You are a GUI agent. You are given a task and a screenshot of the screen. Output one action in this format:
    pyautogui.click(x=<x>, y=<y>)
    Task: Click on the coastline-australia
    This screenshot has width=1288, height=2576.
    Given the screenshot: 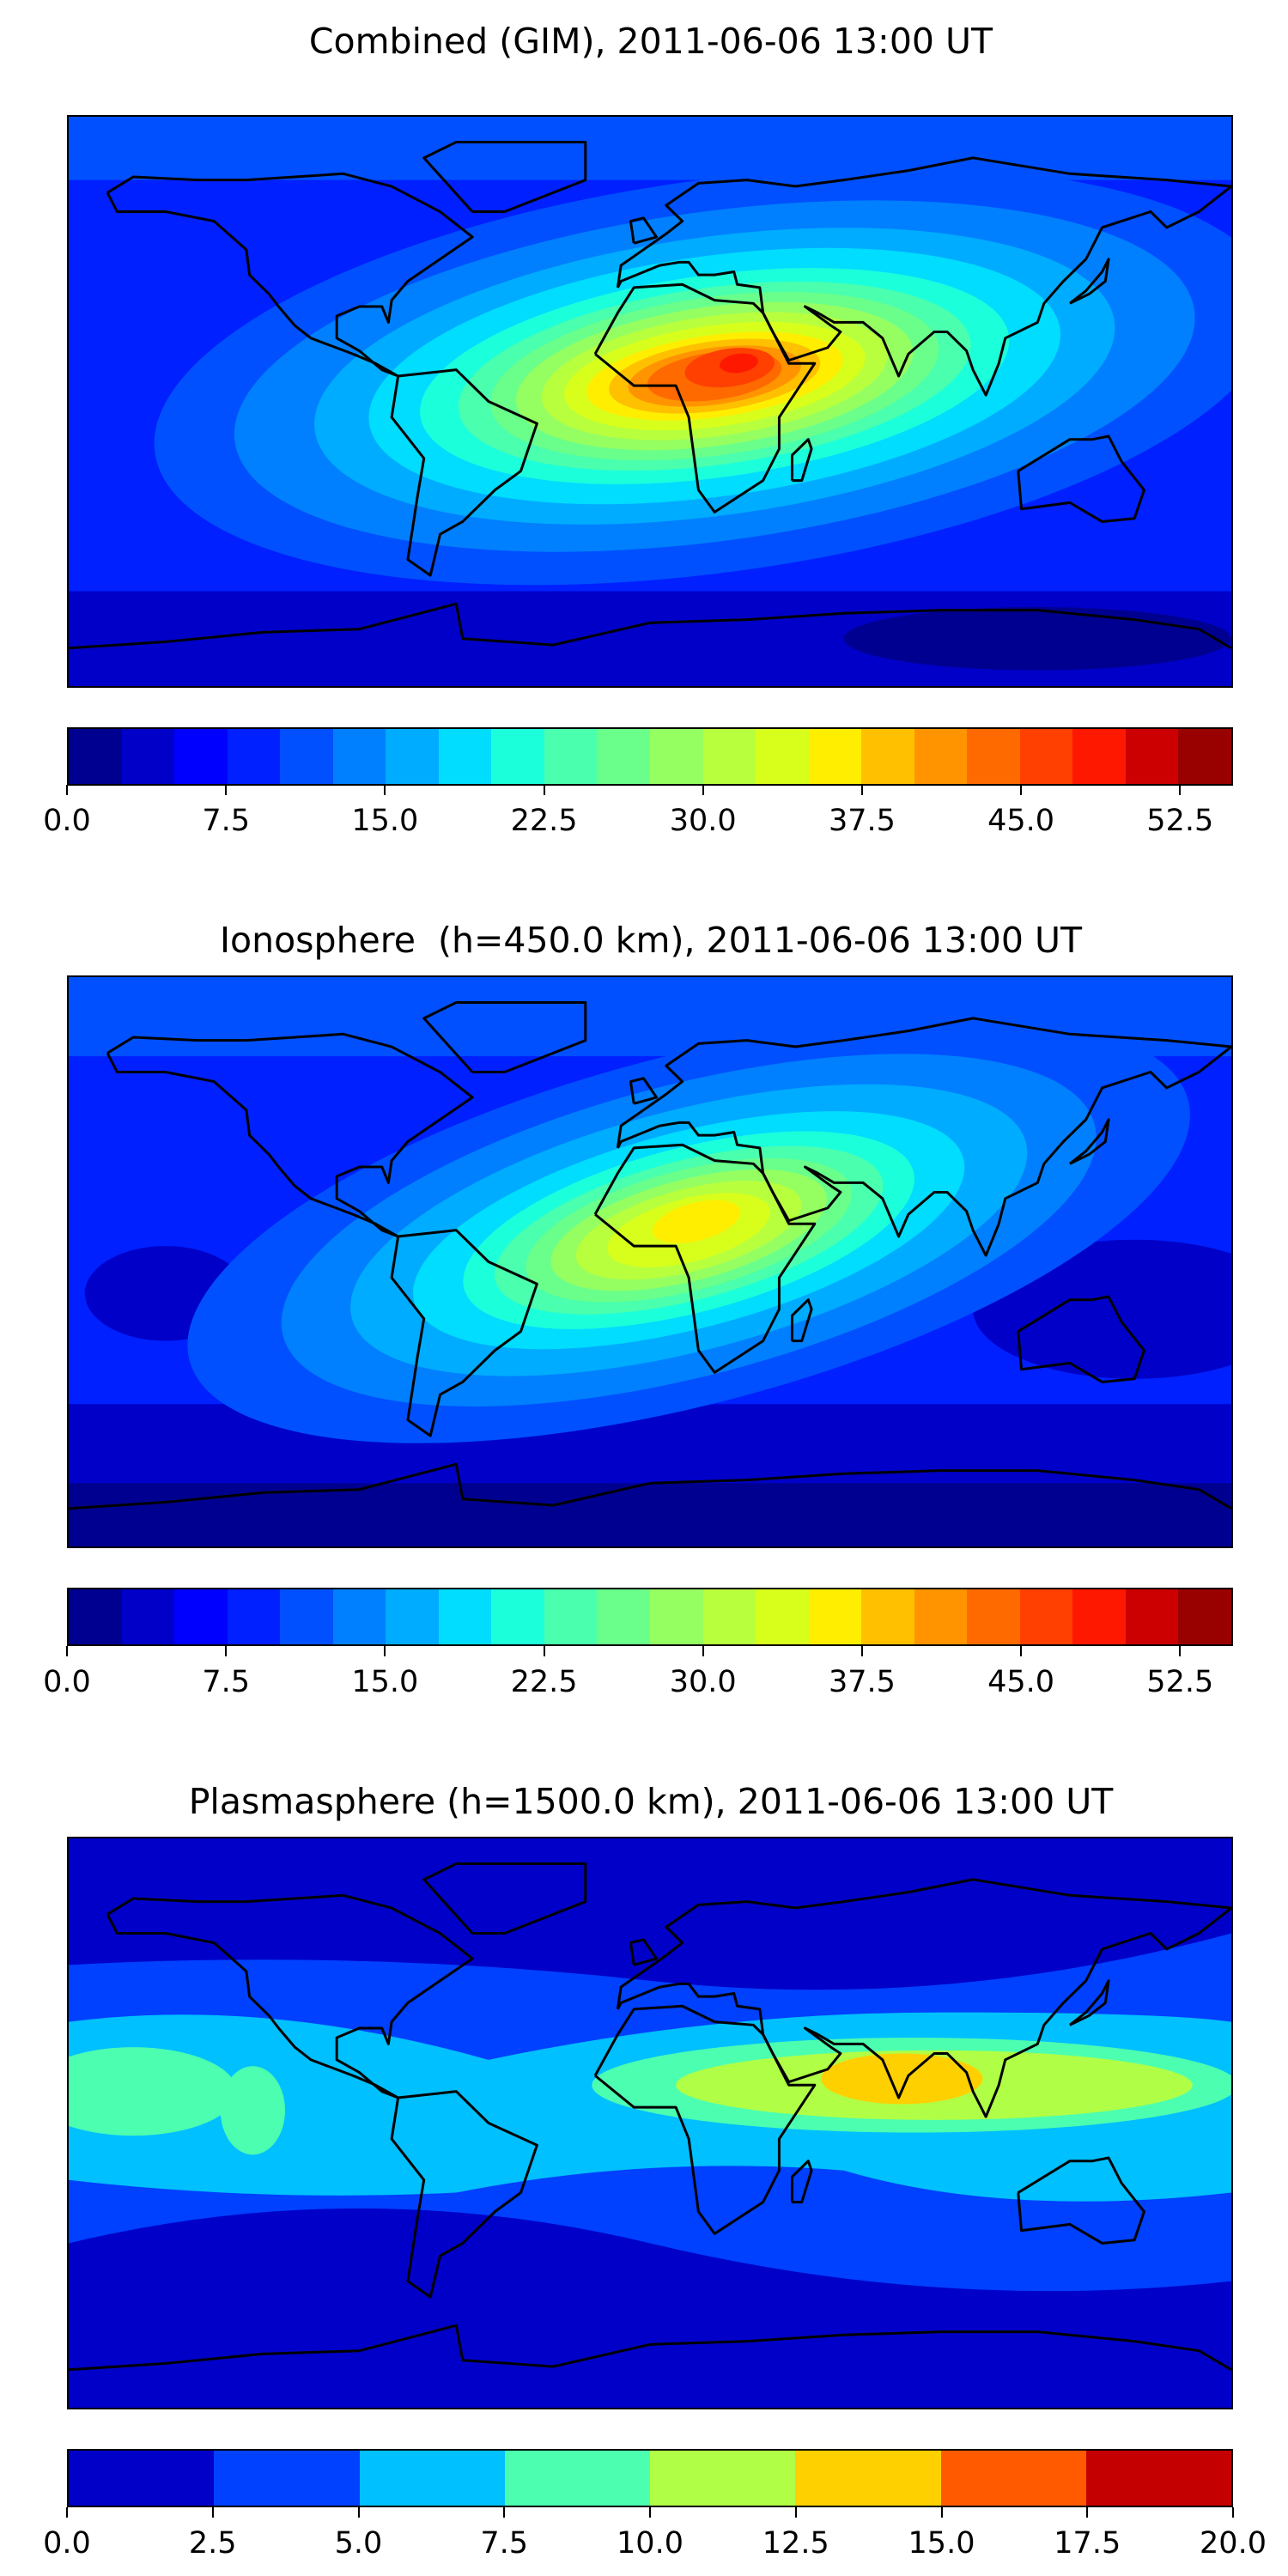 What is the action you would take?
    pyautogui.click(x=1081, y=479)
    